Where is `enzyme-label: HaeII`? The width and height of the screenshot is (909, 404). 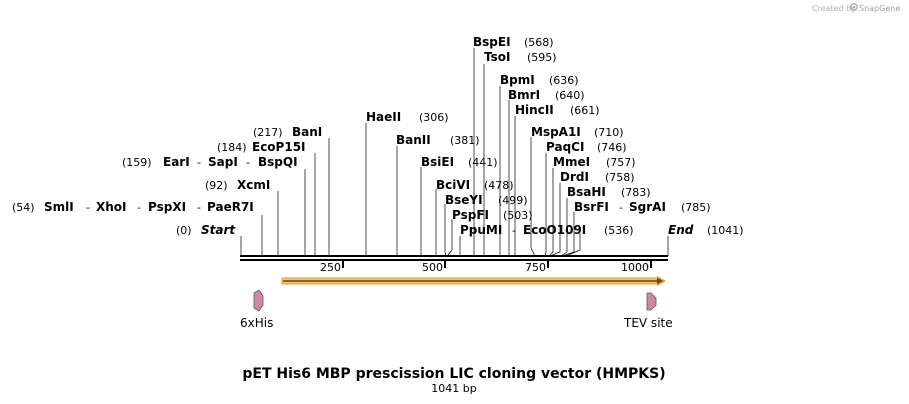
enzyme-label: HaeII is located at coordinates (383, 117).